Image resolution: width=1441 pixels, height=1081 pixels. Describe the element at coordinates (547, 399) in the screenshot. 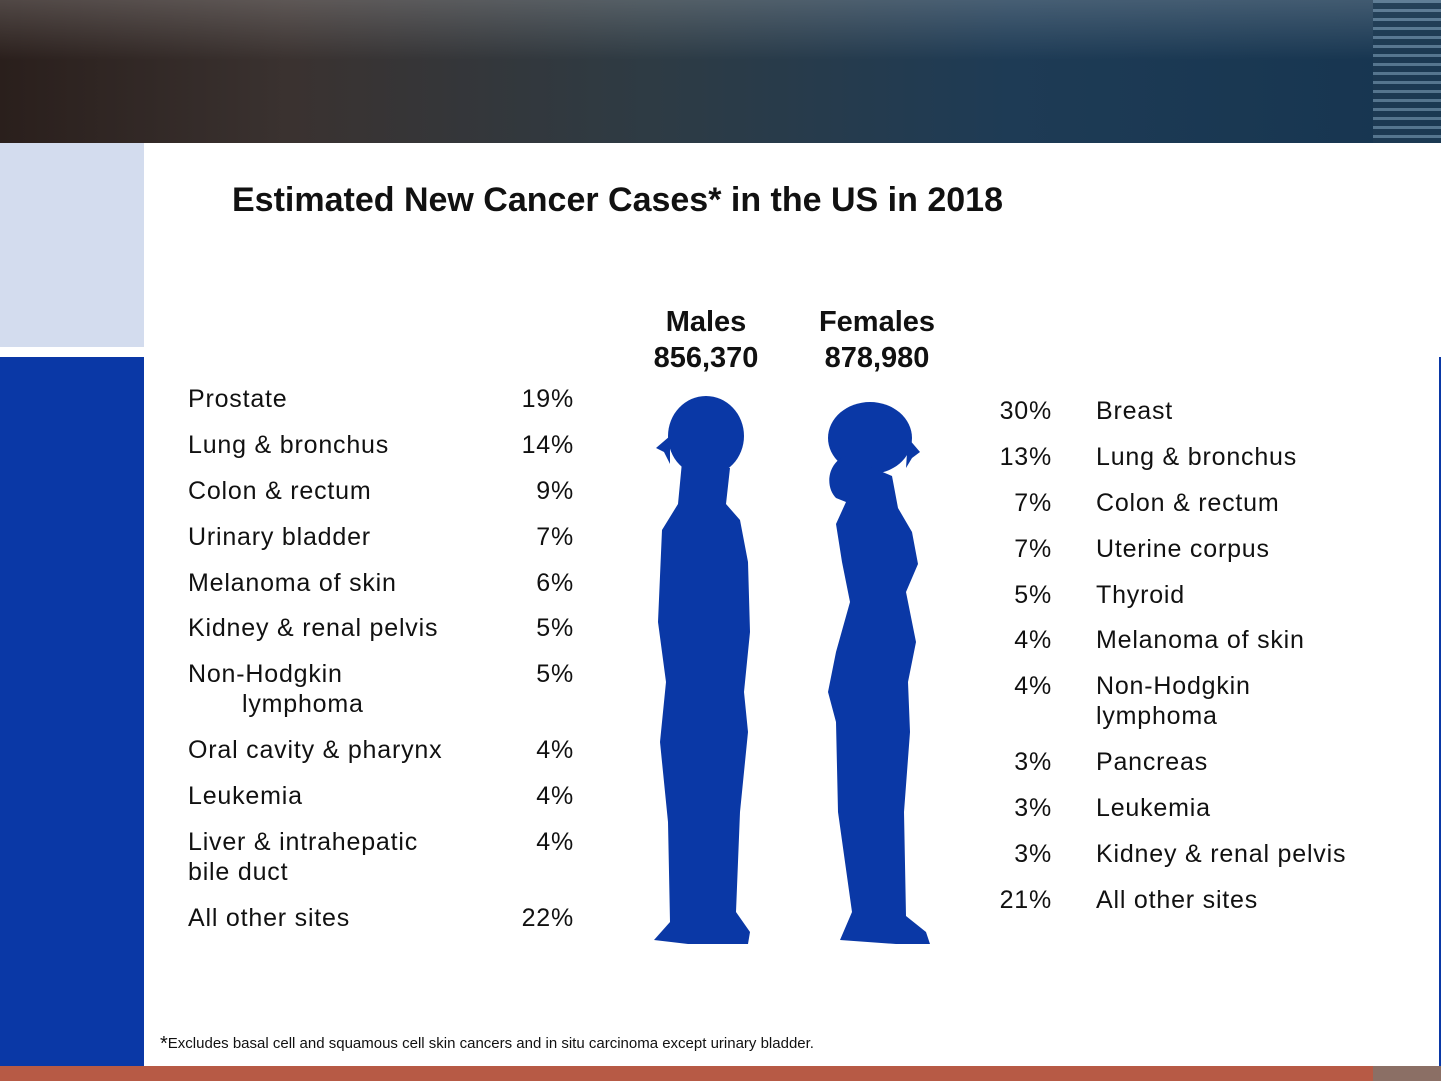

I see `male-pct: 19%` at that location.